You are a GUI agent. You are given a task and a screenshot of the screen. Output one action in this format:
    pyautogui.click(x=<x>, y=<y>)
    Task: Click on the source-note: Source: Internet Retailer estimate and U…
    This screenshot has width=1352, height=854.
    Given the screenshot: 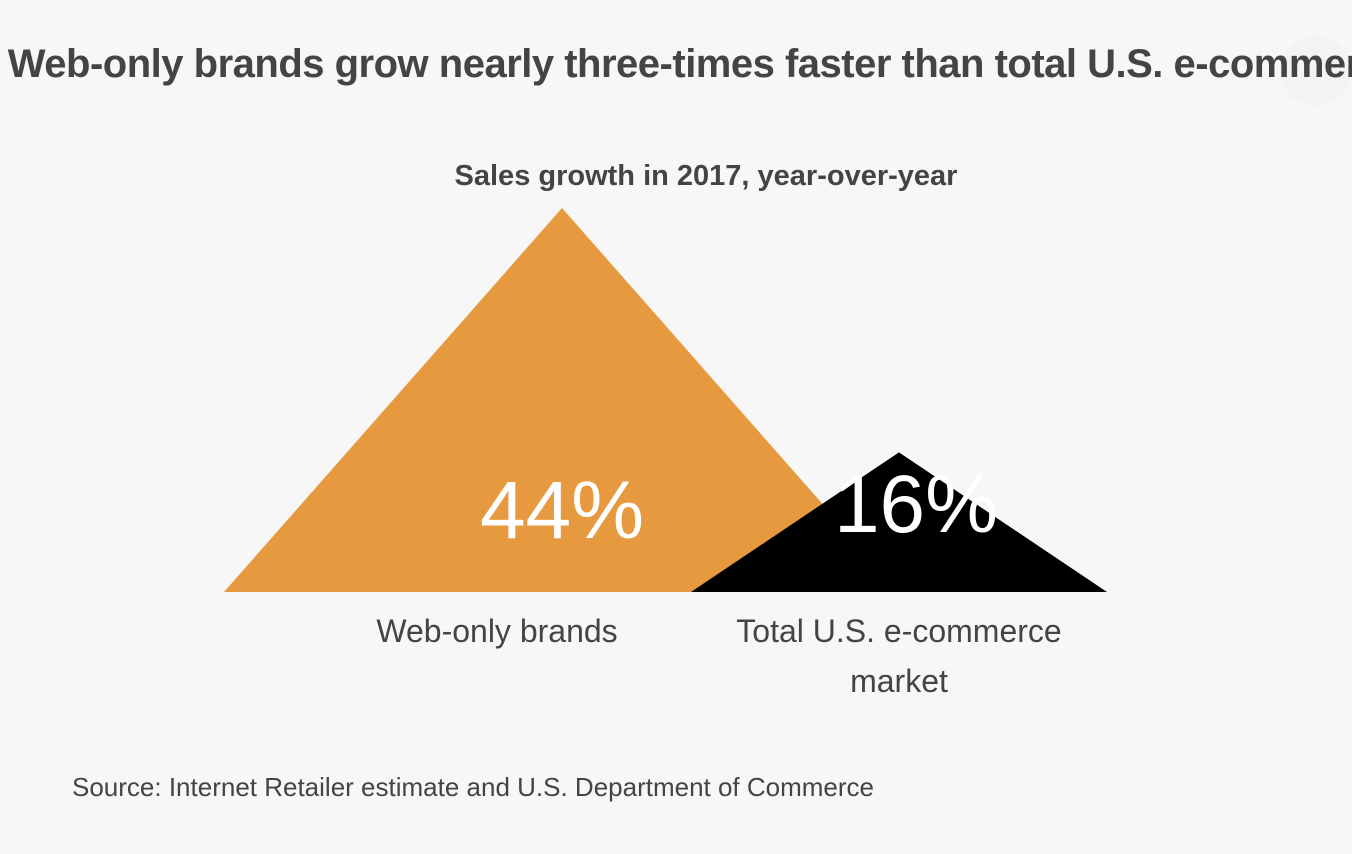 What is the action you would take?
    pyautogui.click(x=473, y=787)
    